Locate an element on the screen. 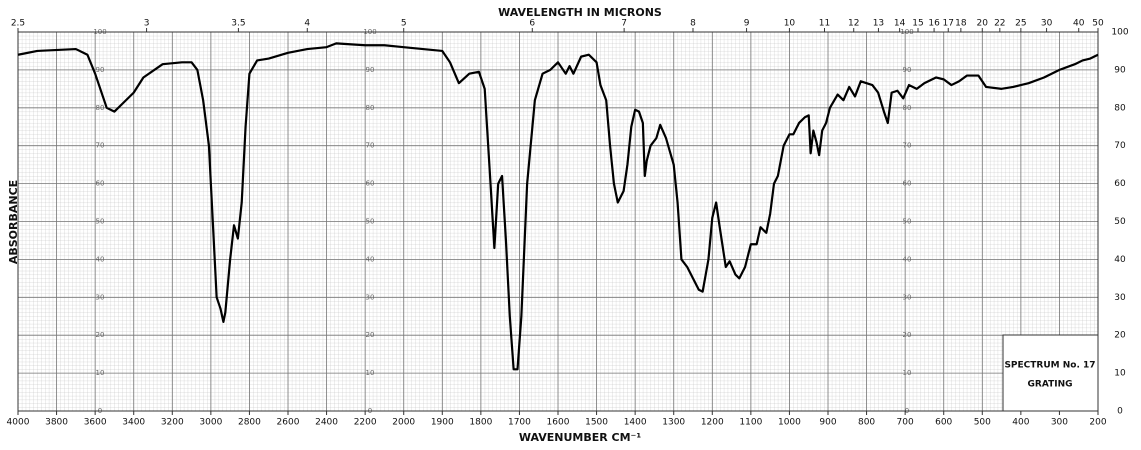 The width and height of the screenshot is (1141, 450). y-tick-label: 40 is located at coordinates (1120, 260).